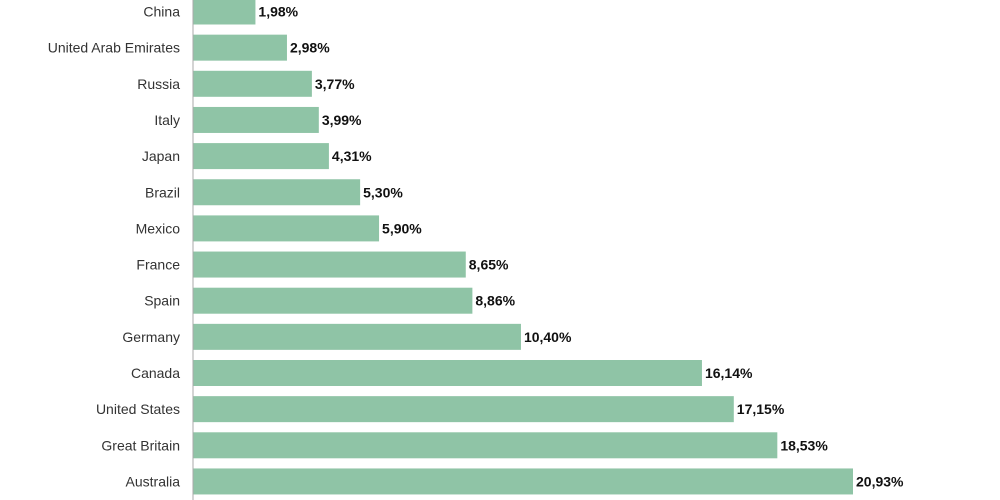 This screenshot has width=1000, height=500. Describe the element at coordinates (310, 48) in the screenshot. I see `value-label: 2,98%` at that location.